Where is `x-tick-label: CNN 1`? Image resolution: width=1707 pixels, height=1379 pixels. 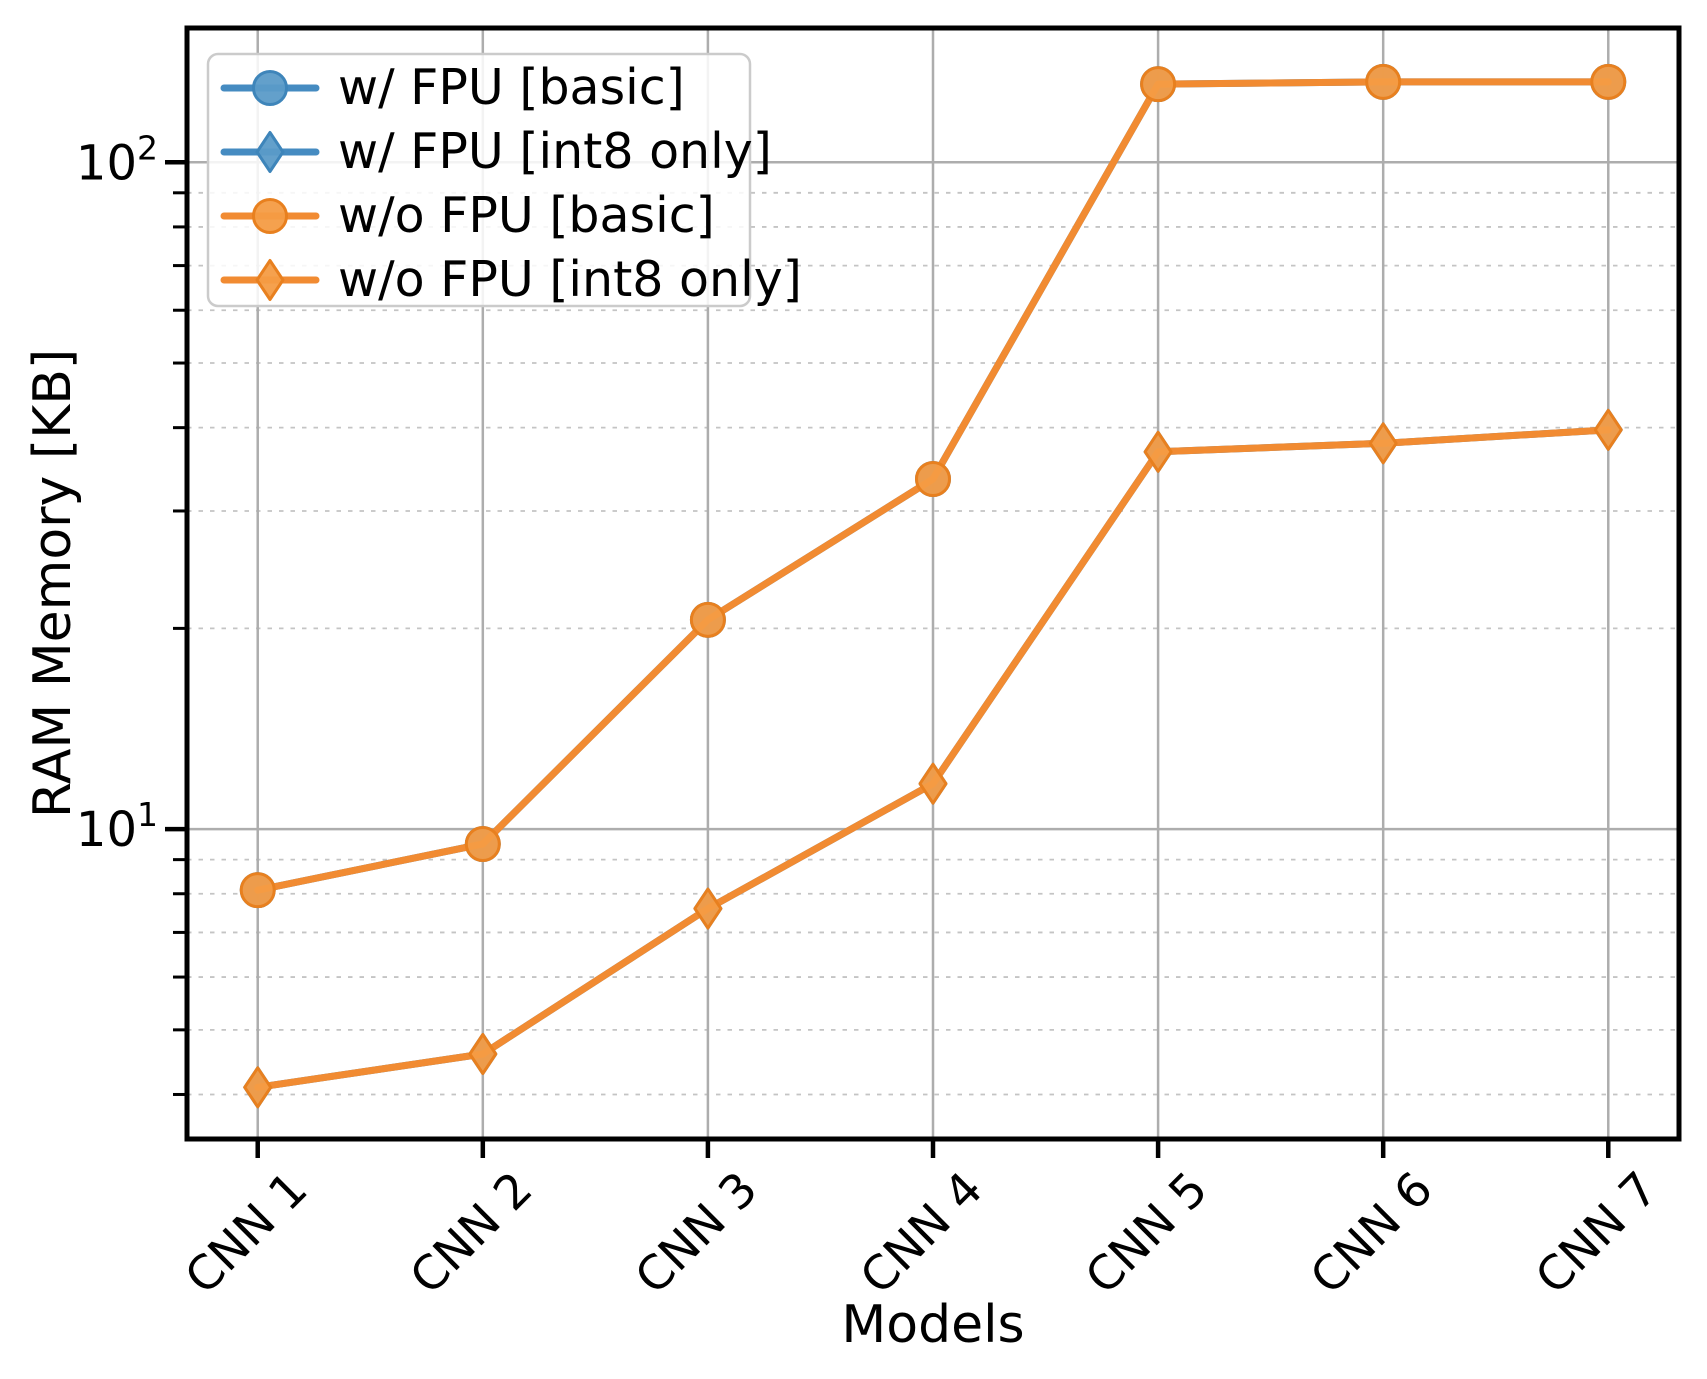 x-tick-label: CNN 1 is located at coordinates (247, 1234).